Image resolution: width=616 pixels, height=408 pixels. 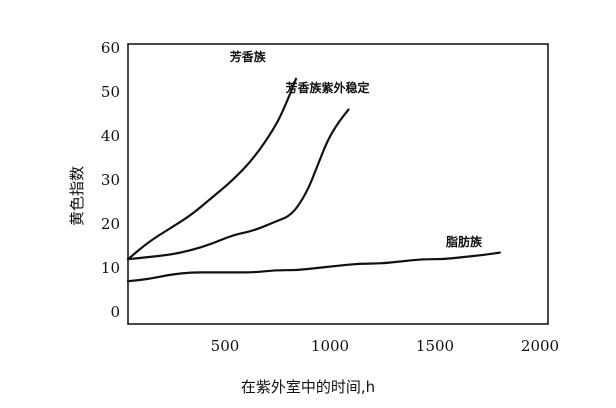 What do you see at coordinates (308, 387) in the screenshot?
I see `x-axis-title: 在紫外室中的时间,h` at bounding box center [308, 387].